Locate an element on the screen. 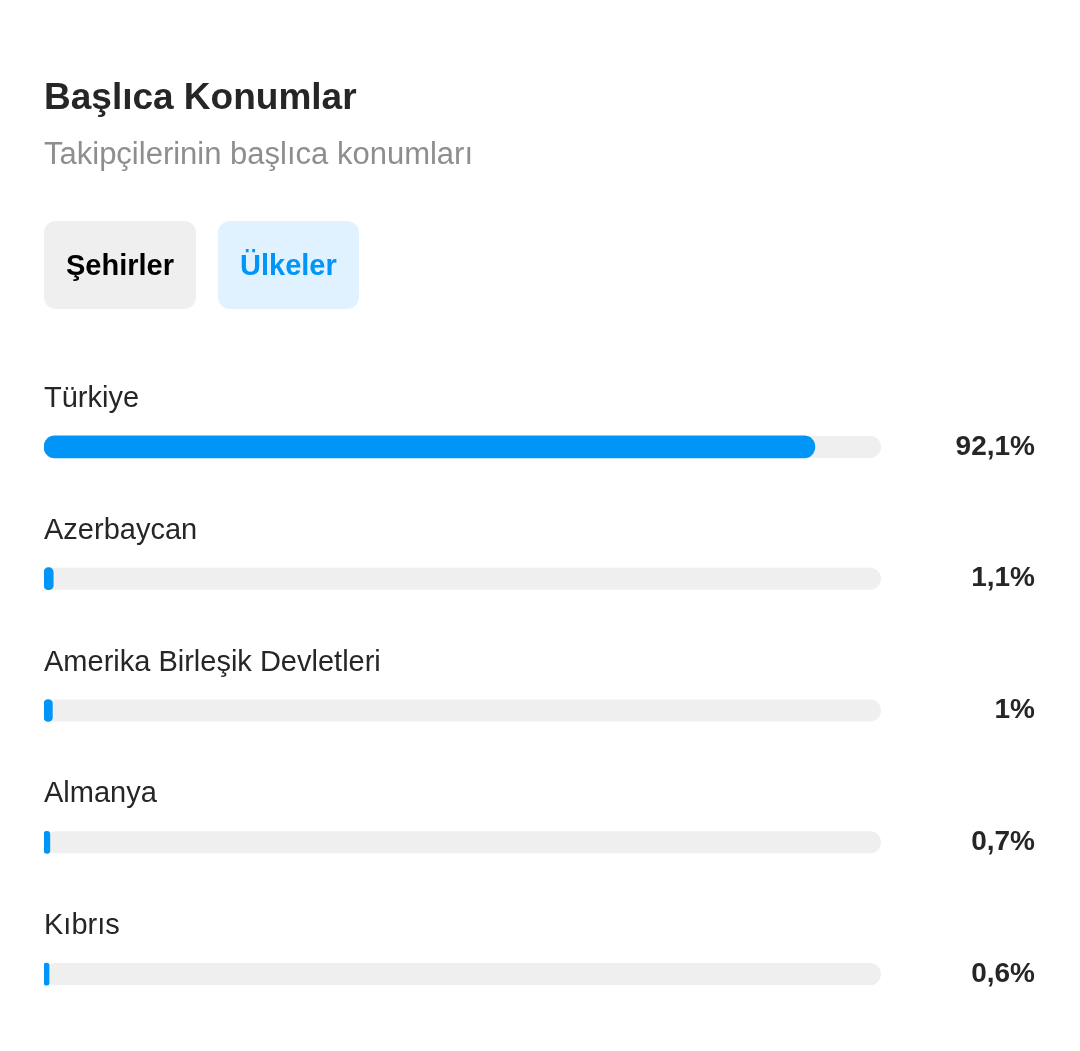  chart-title: Başlıca Konumlar is located at coordinates (200, 97).